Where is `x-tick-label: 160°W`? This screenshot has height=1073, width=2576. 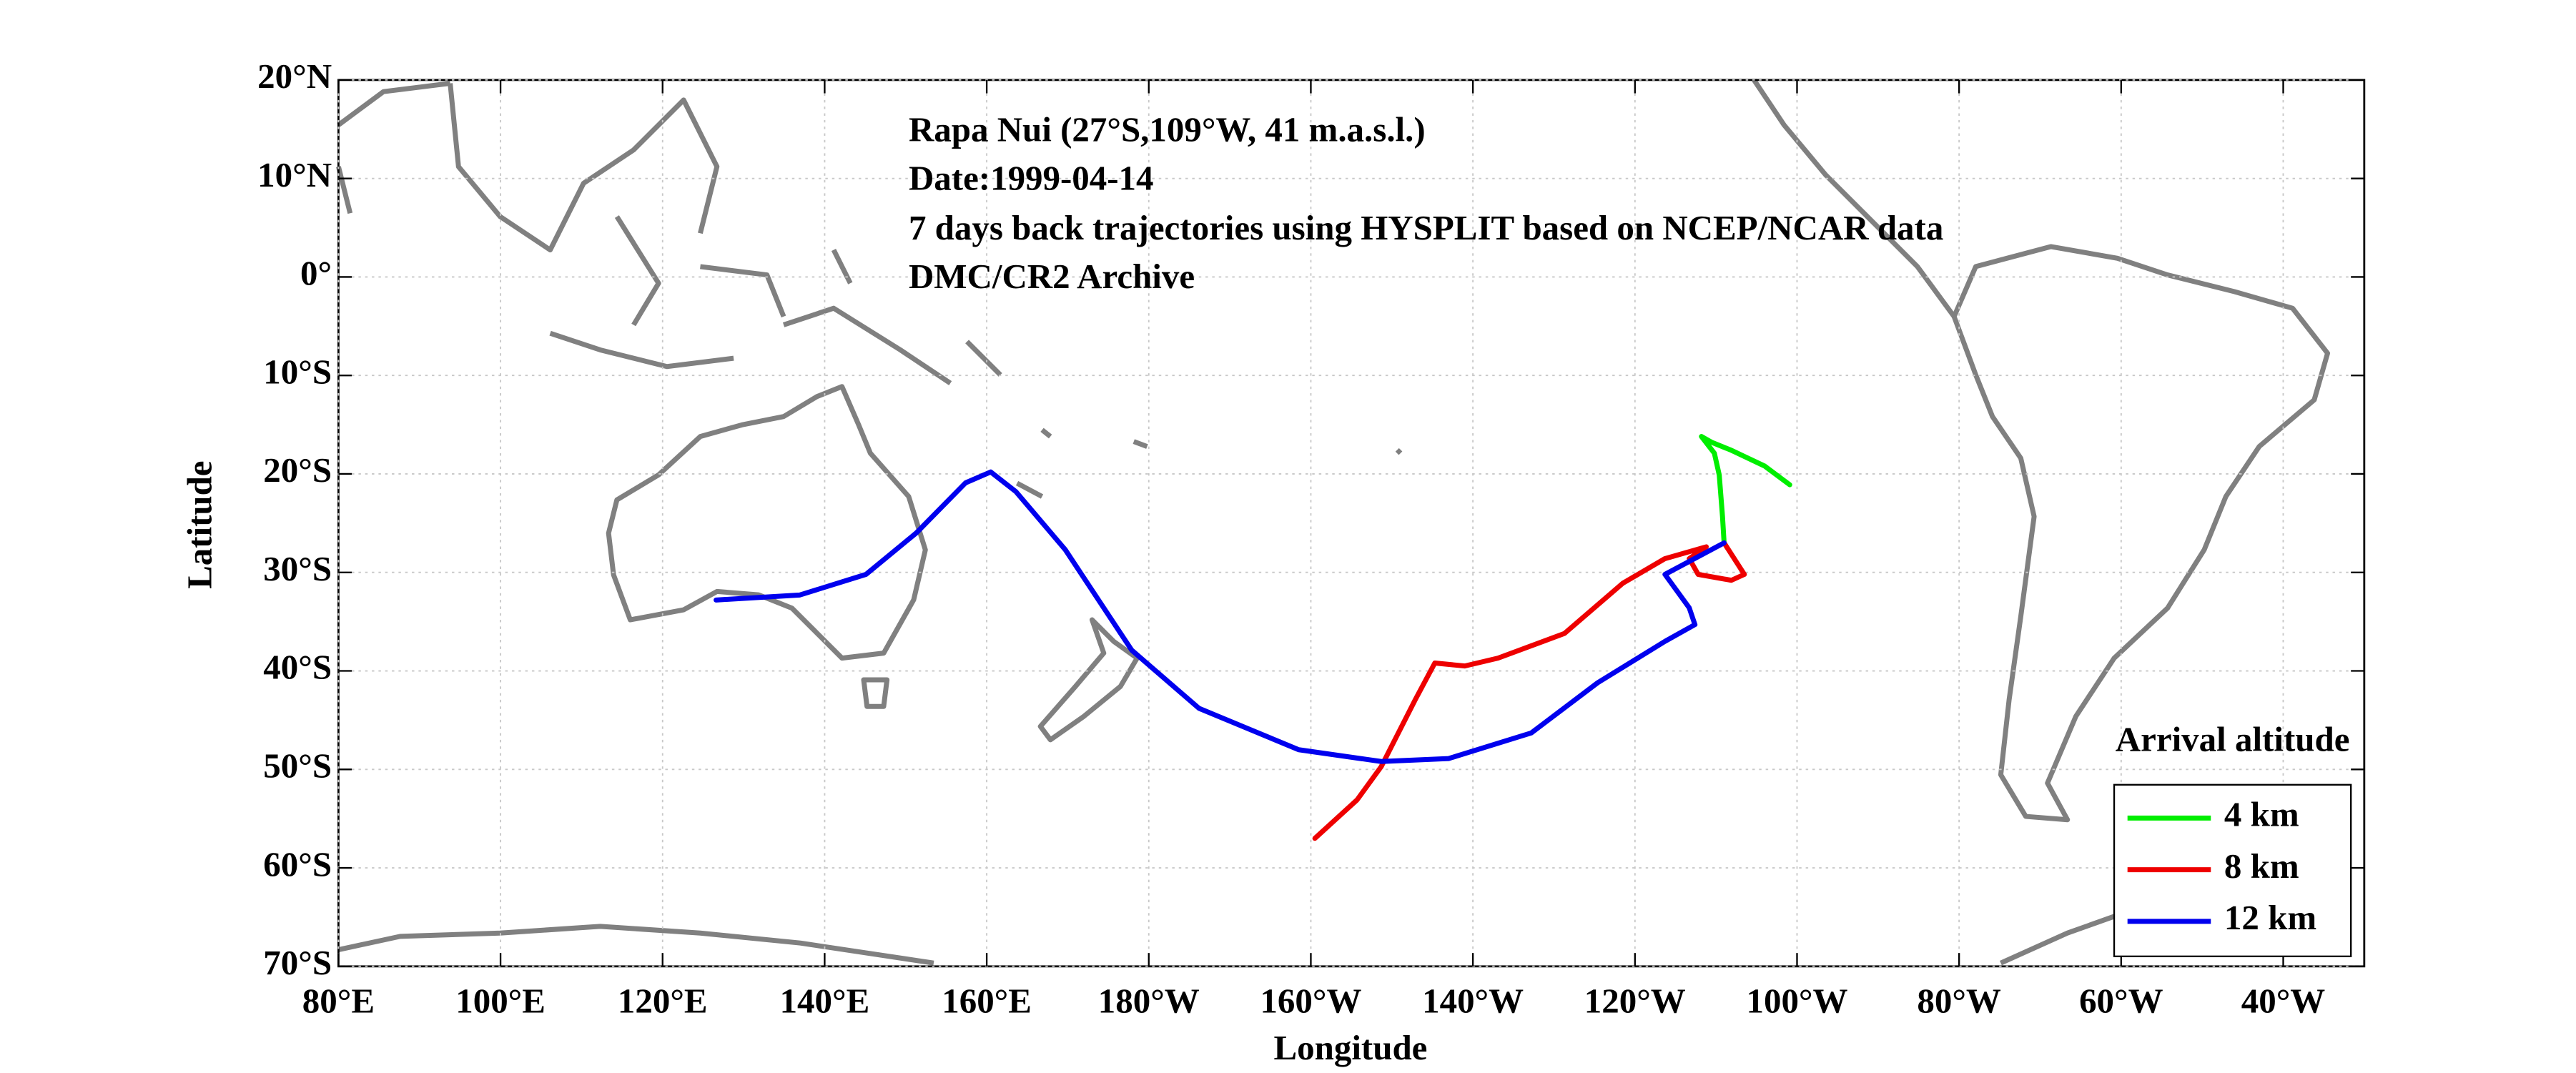
x-tick-label: 160°W is located at coordinates (1310, 1001).